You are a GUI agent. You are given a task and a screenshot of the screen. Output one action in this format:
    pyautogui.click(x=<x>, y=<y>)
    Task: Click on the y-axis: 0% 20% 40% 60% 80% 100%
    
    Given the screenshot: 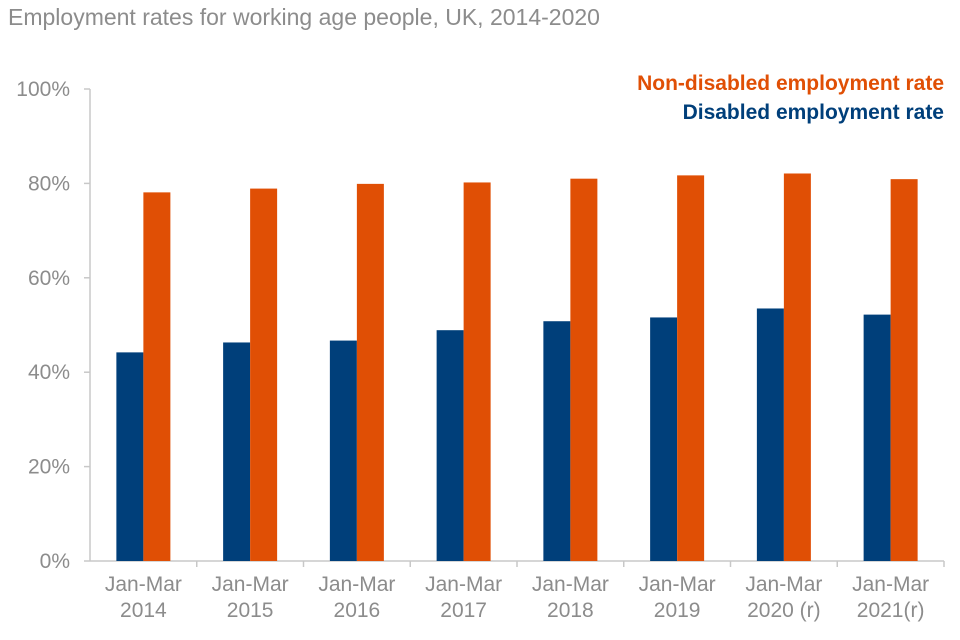 What is the action you would take?
    pyautogui.click(x=53, y=325)
    